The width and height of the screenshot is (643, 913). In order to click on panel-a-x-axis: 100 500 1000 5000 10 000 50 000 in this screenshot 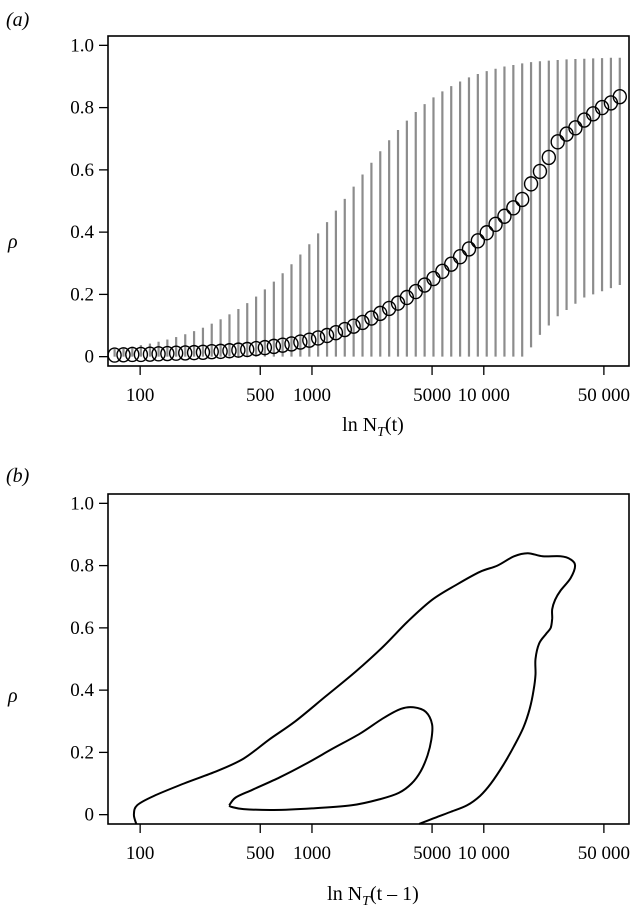, I will do `click(378, 386)`.